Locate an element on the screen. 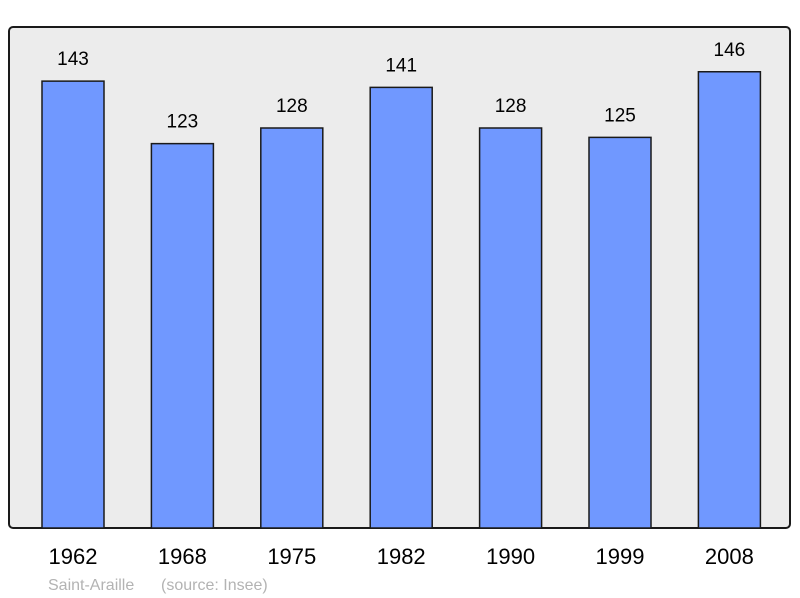 This screenshot has width=800, height=598. x-tick-label: 1962 is located at coordinates (73, 556).